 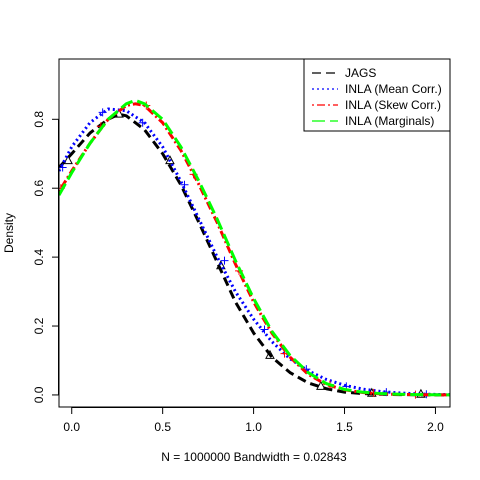 I want to click on y-axis: 0.0 0.2 0.4 0.6 0.8, so click(x=45, y=257).